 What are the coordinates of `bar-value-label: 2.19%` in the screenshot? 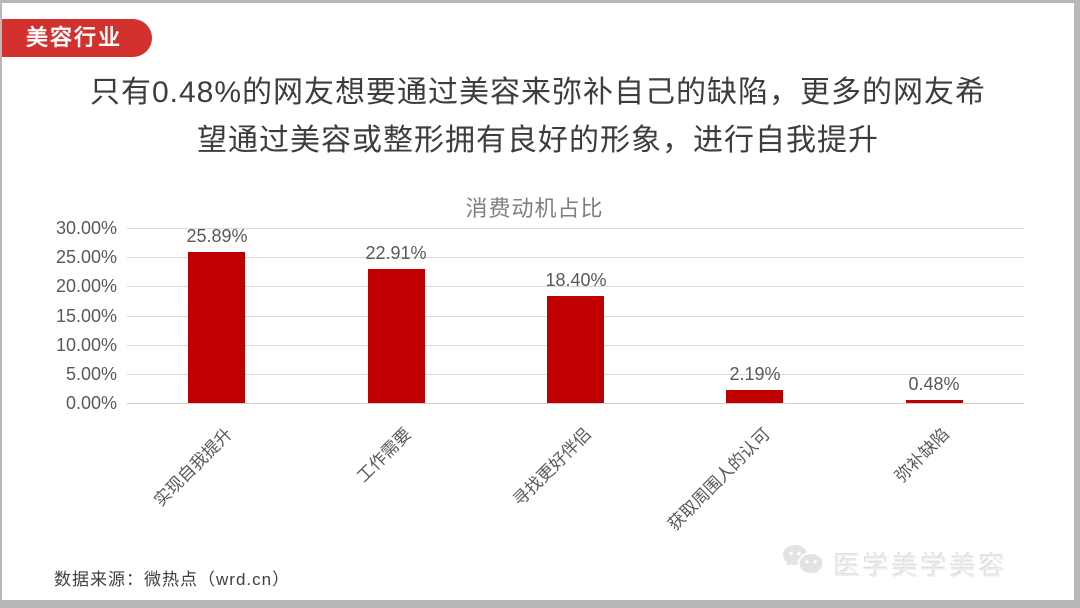 It's located at (755, 374).